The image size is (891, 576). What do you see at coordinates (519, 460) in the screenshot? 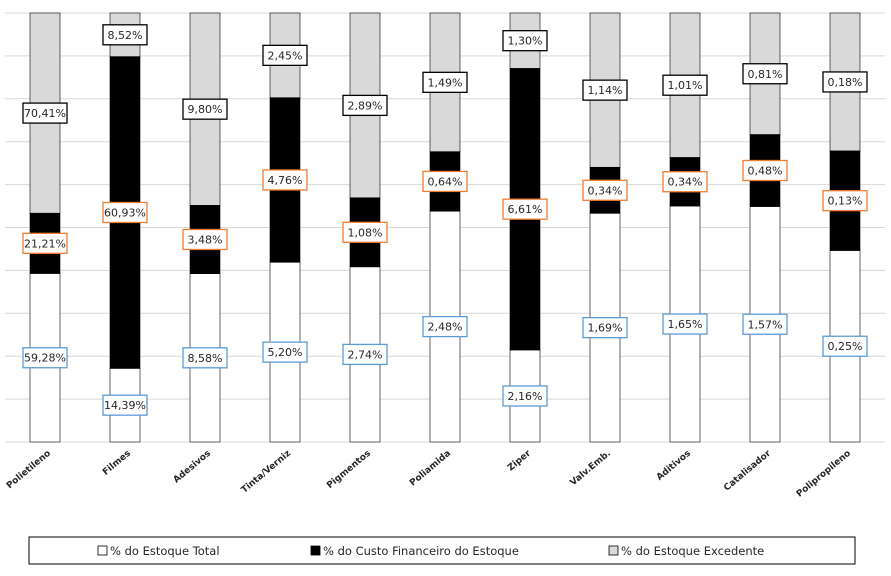
I see `category-label: Ziper` at bounding box center [519, 460].